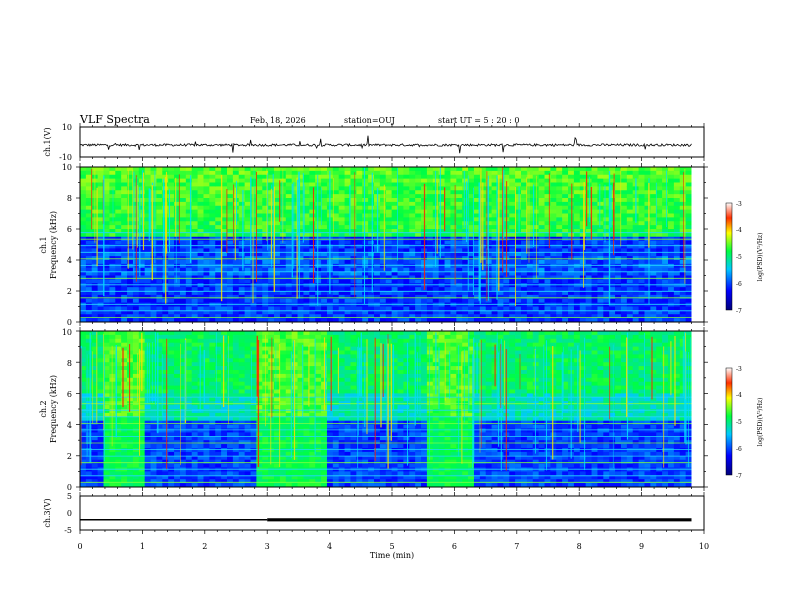  Describe the element at coordinates (69, 322) in the screenshot. I see `spec1-ytick-0: 0` at that location.